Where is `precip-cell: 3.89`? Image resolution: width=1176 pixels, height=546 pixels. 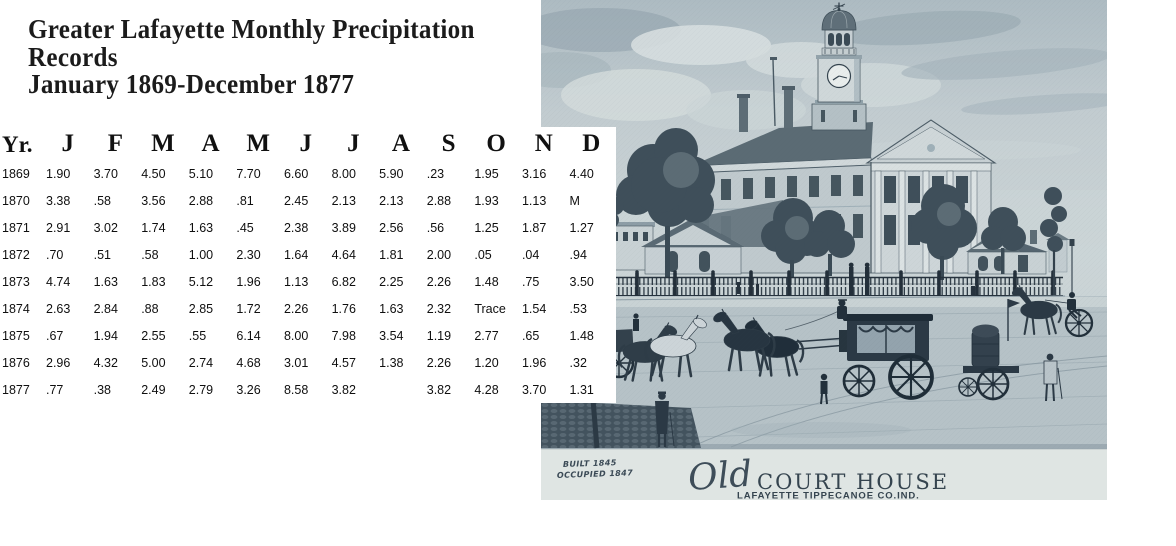
precip-cell: 3.89 is located at coordinates (343, 228).